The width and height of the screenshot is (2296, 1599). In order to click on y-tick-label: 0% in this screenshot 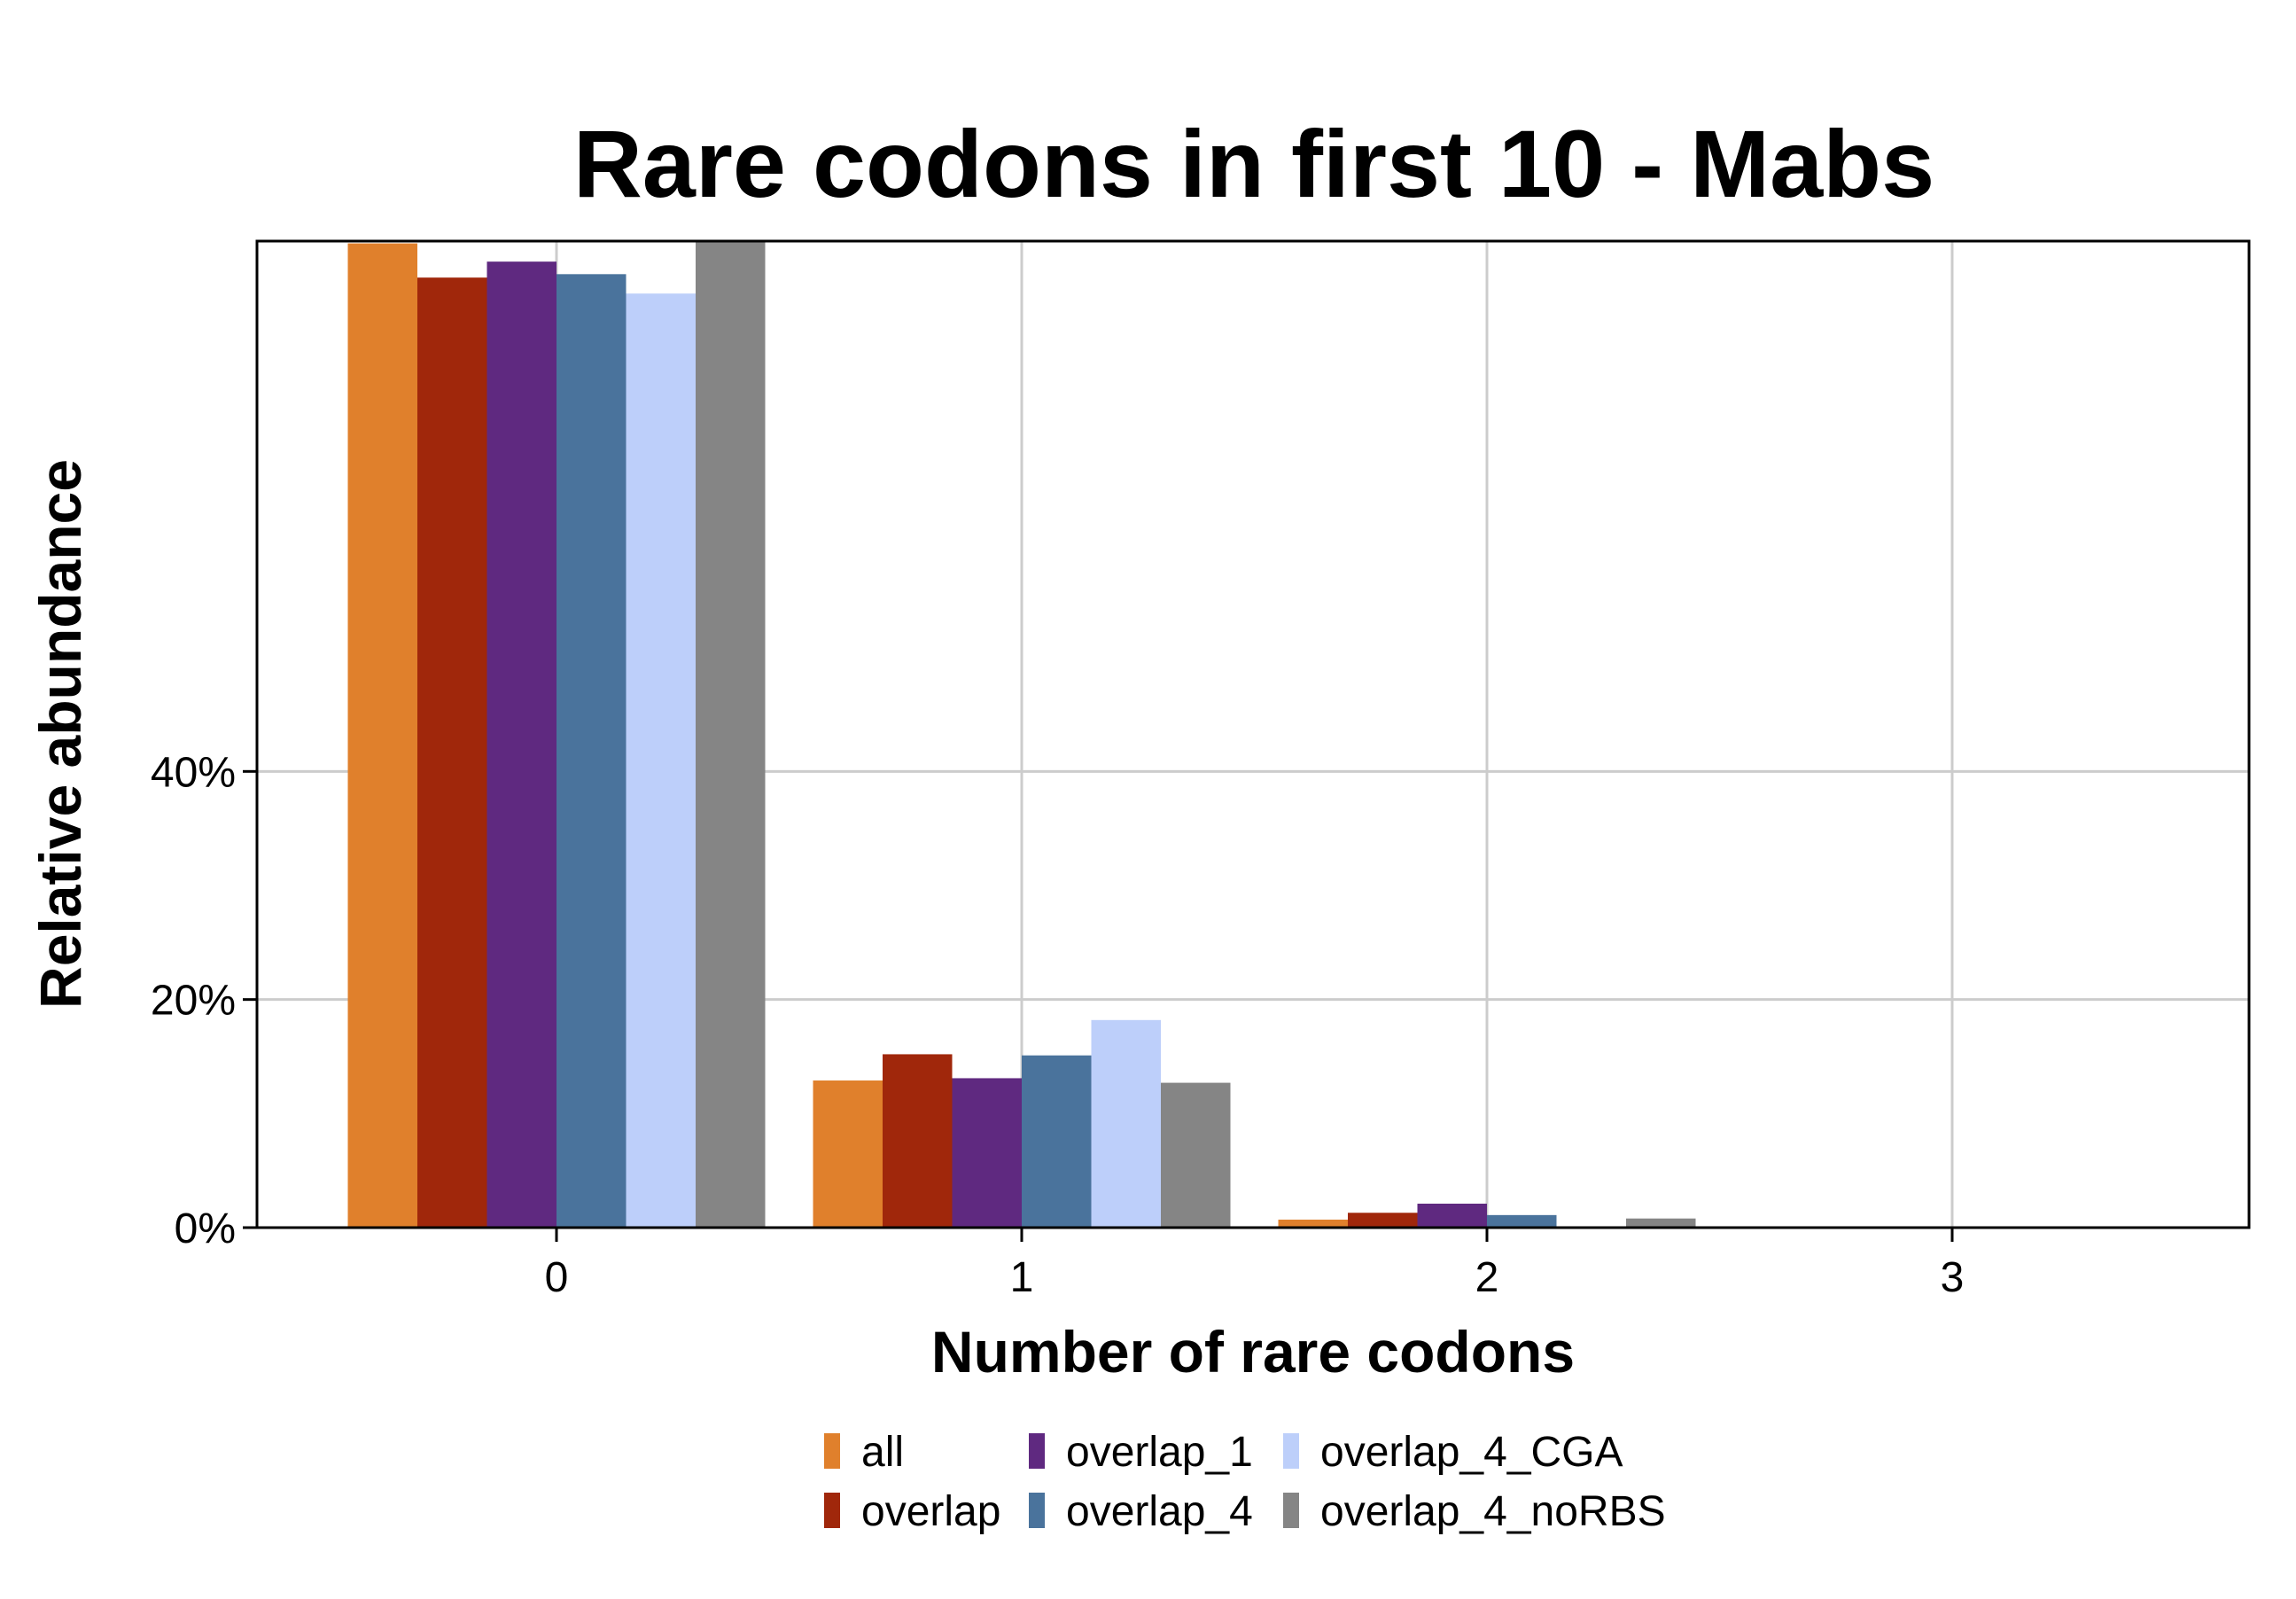, I will do `click(205, 1228)`.